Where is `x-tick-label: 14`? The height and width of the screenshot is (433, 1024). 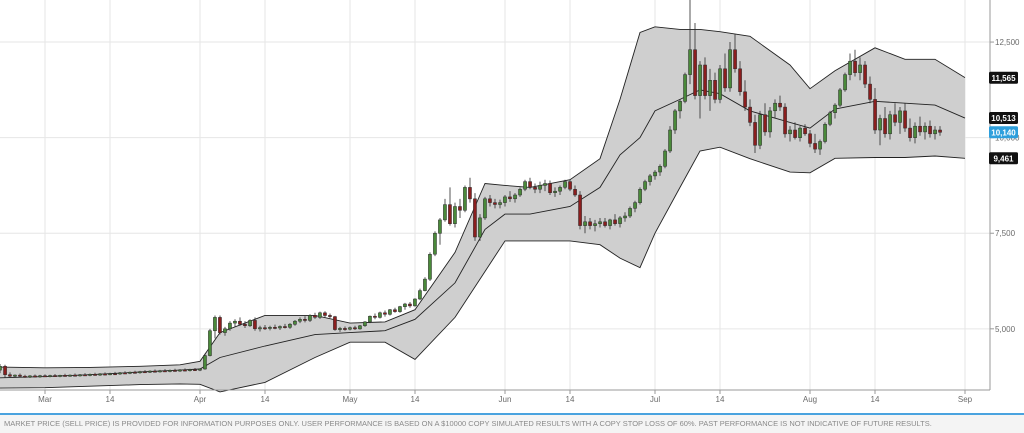 x-tick-label: 14 is located at coordinates (875, 399).